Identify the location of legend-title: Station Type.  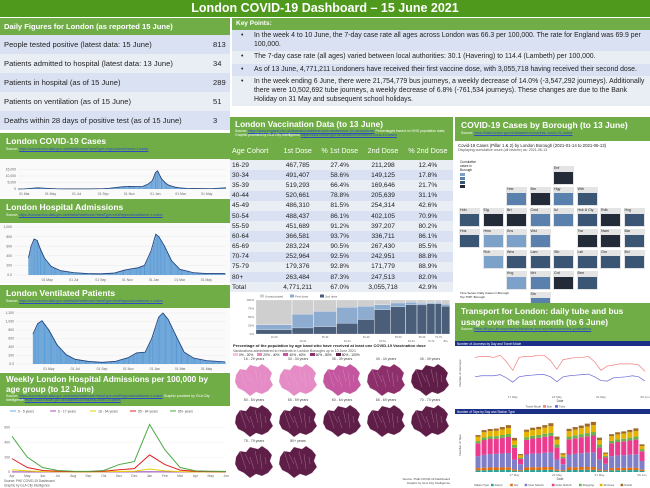
(481, 485).